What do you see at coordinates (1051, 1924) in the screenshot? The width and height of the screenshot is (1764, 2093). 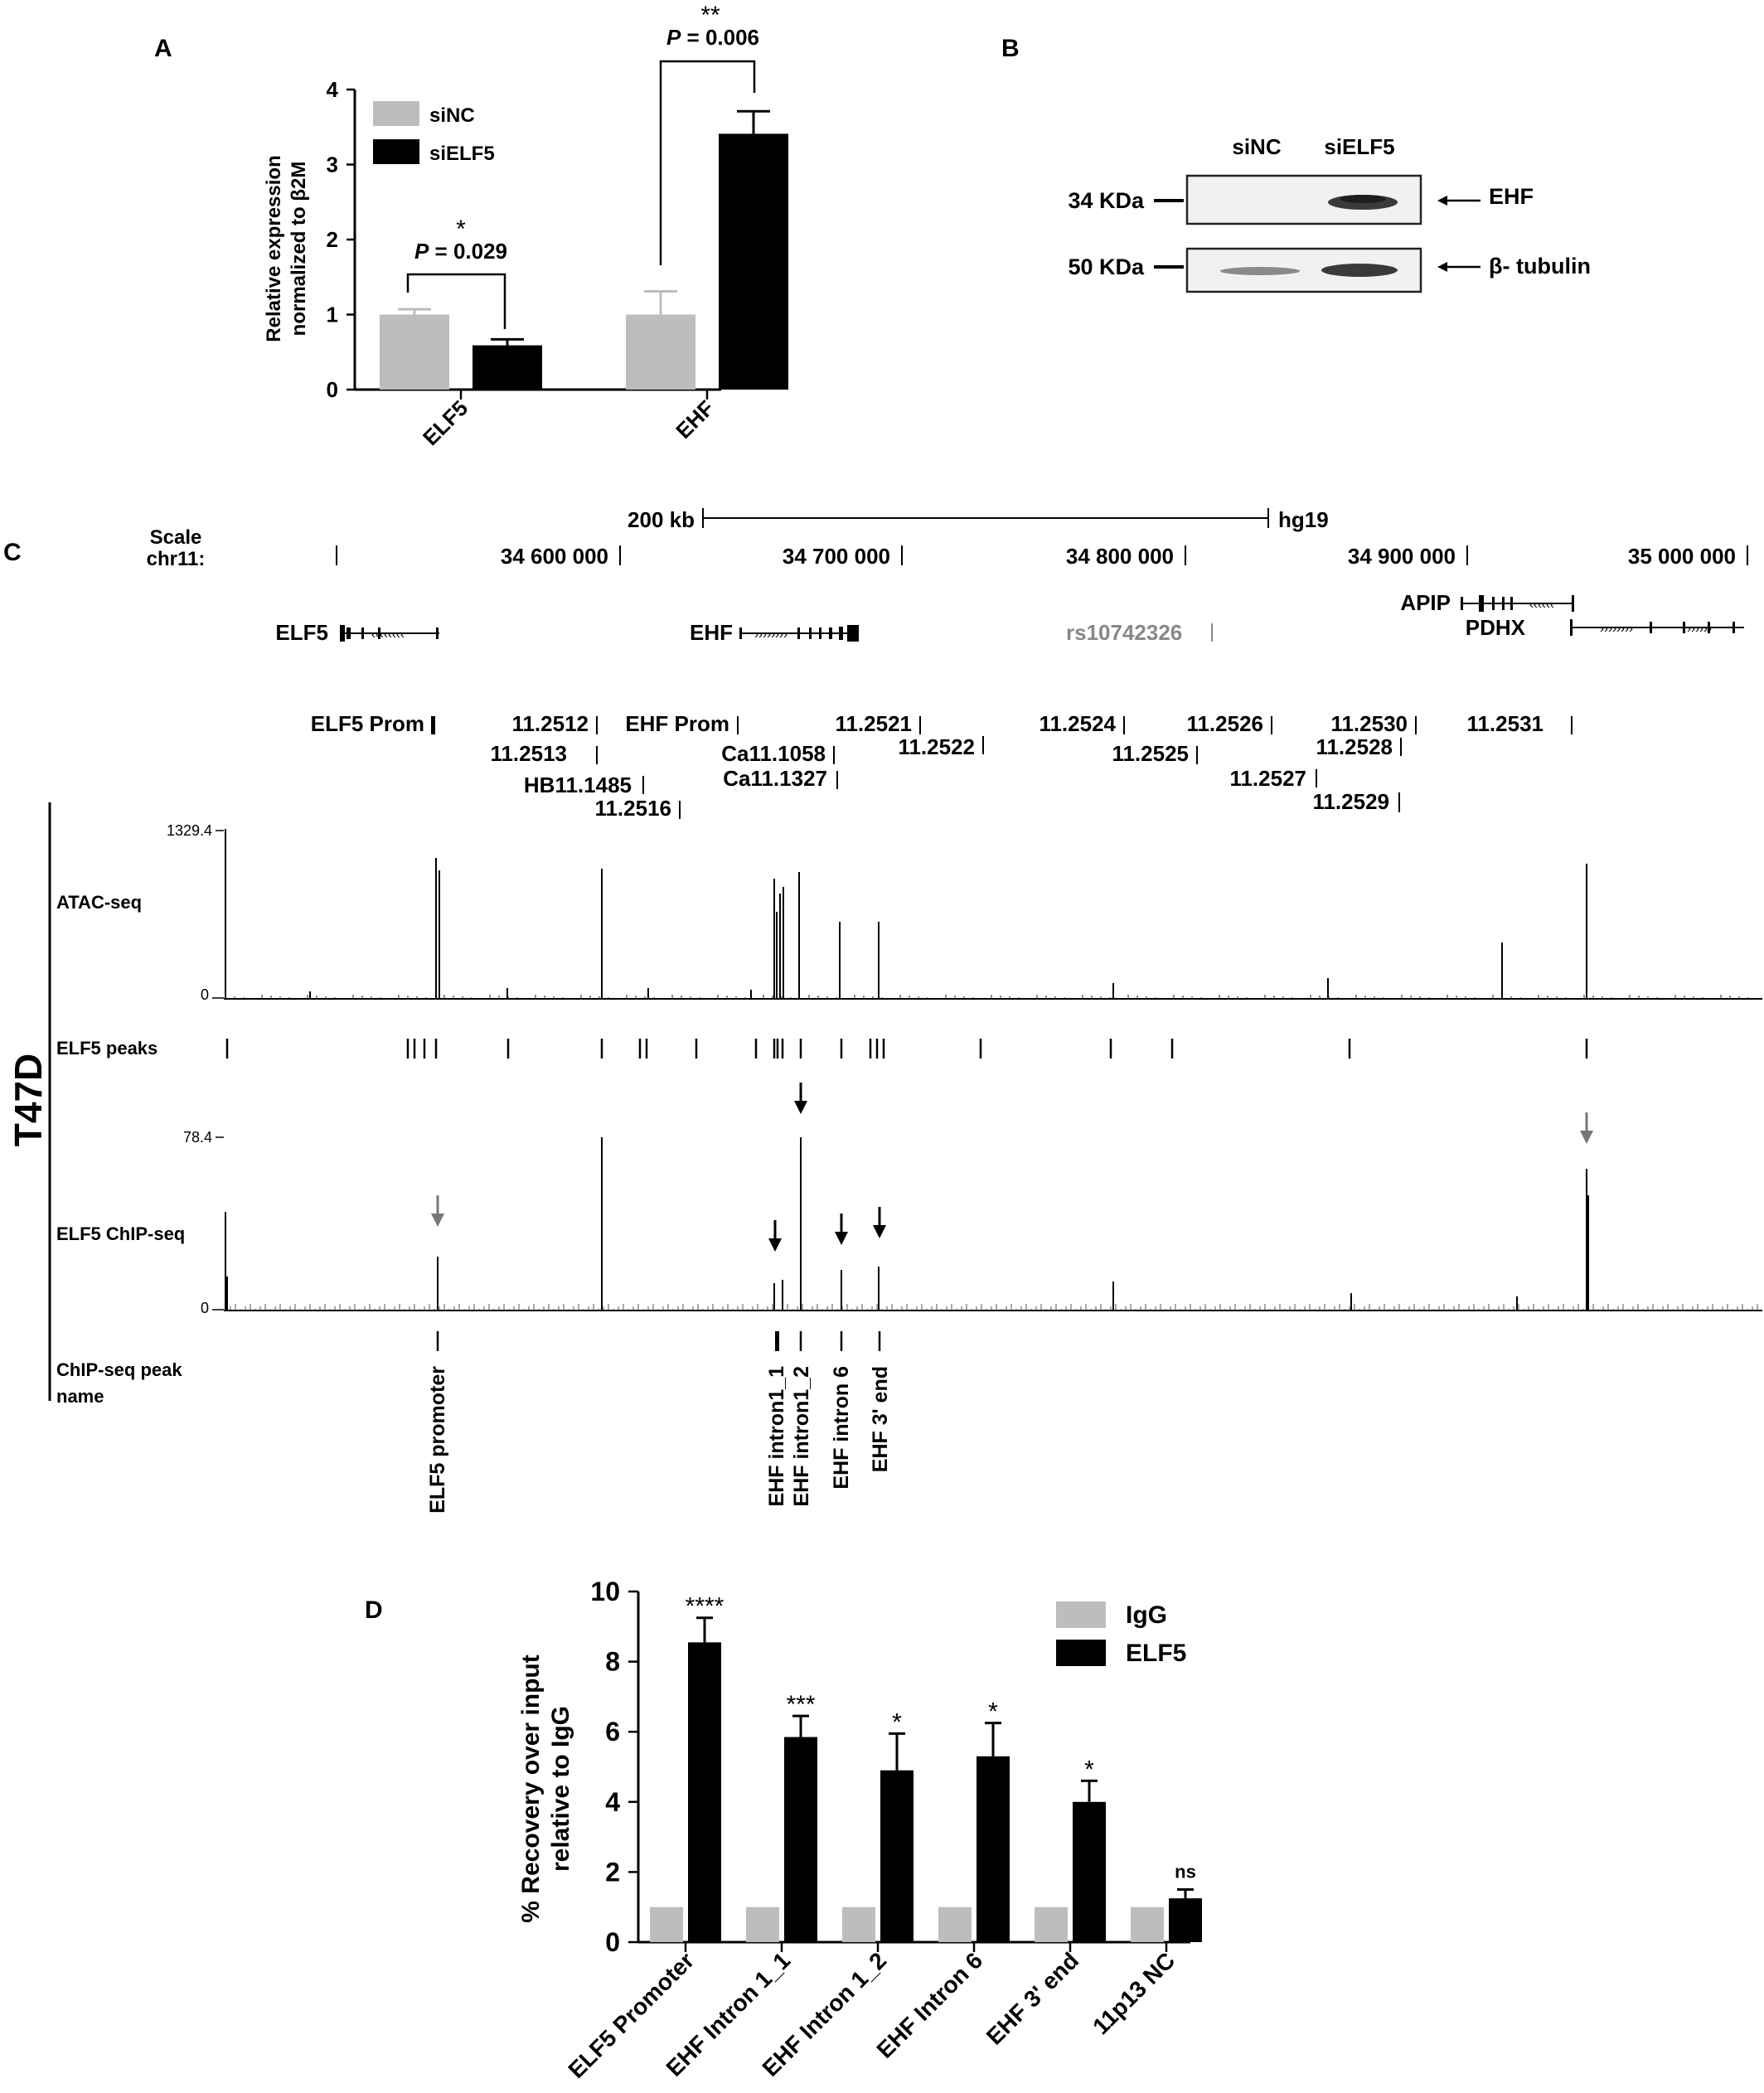 I see `panel-d-bar-igg-ehf-3-end` at bounding box center [1051, 1924].